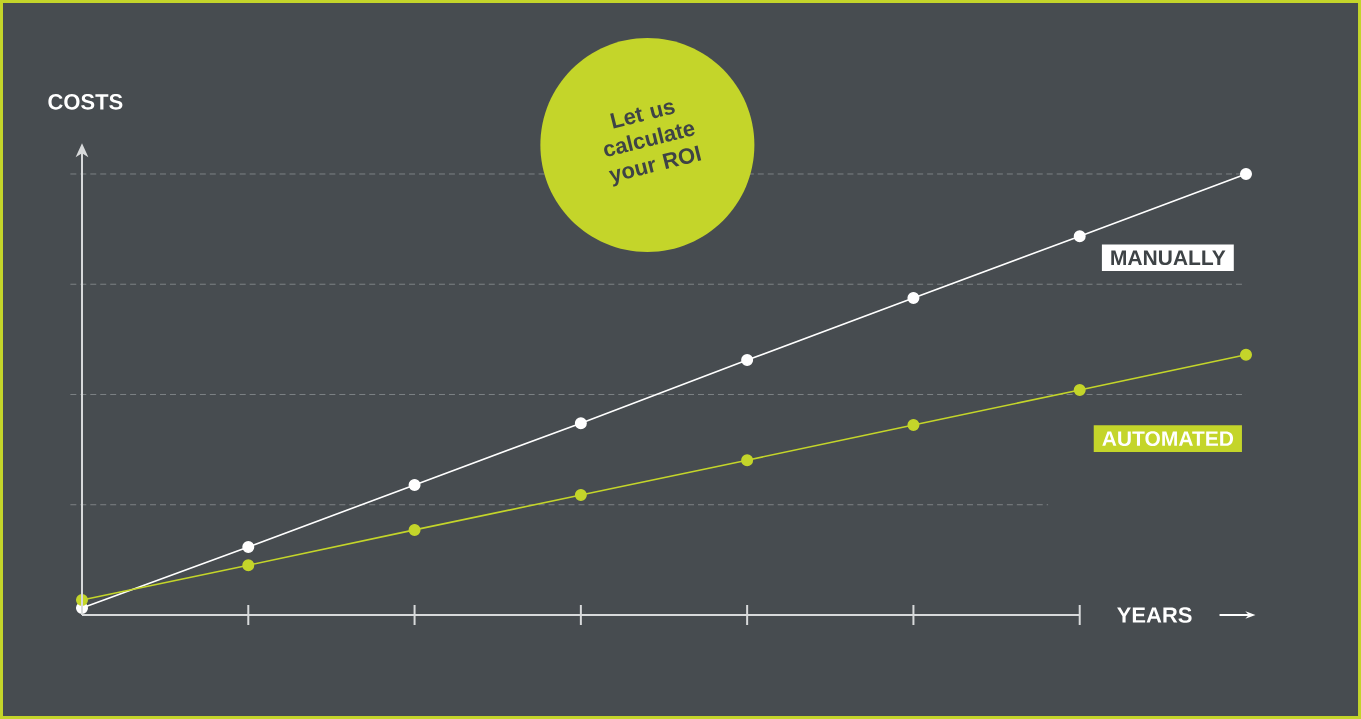 The height and width of the screenshot is (719, 1361). What do you see at coordinates (1168, 439) in the screenshot?
I see `series-label: AUTOMATED` at bounding box center [1168, 439].